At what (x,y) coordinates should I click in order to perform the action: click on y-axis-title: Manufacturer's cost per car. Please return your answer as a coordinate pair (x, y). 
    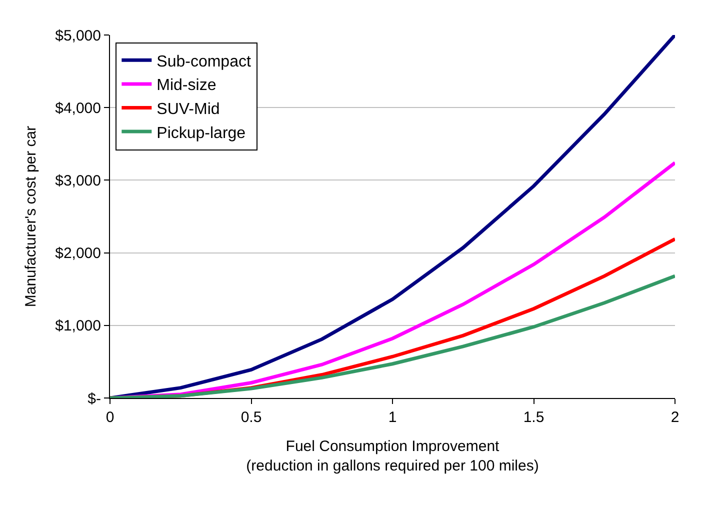
    Looking at the image, I should click on (31, 217).